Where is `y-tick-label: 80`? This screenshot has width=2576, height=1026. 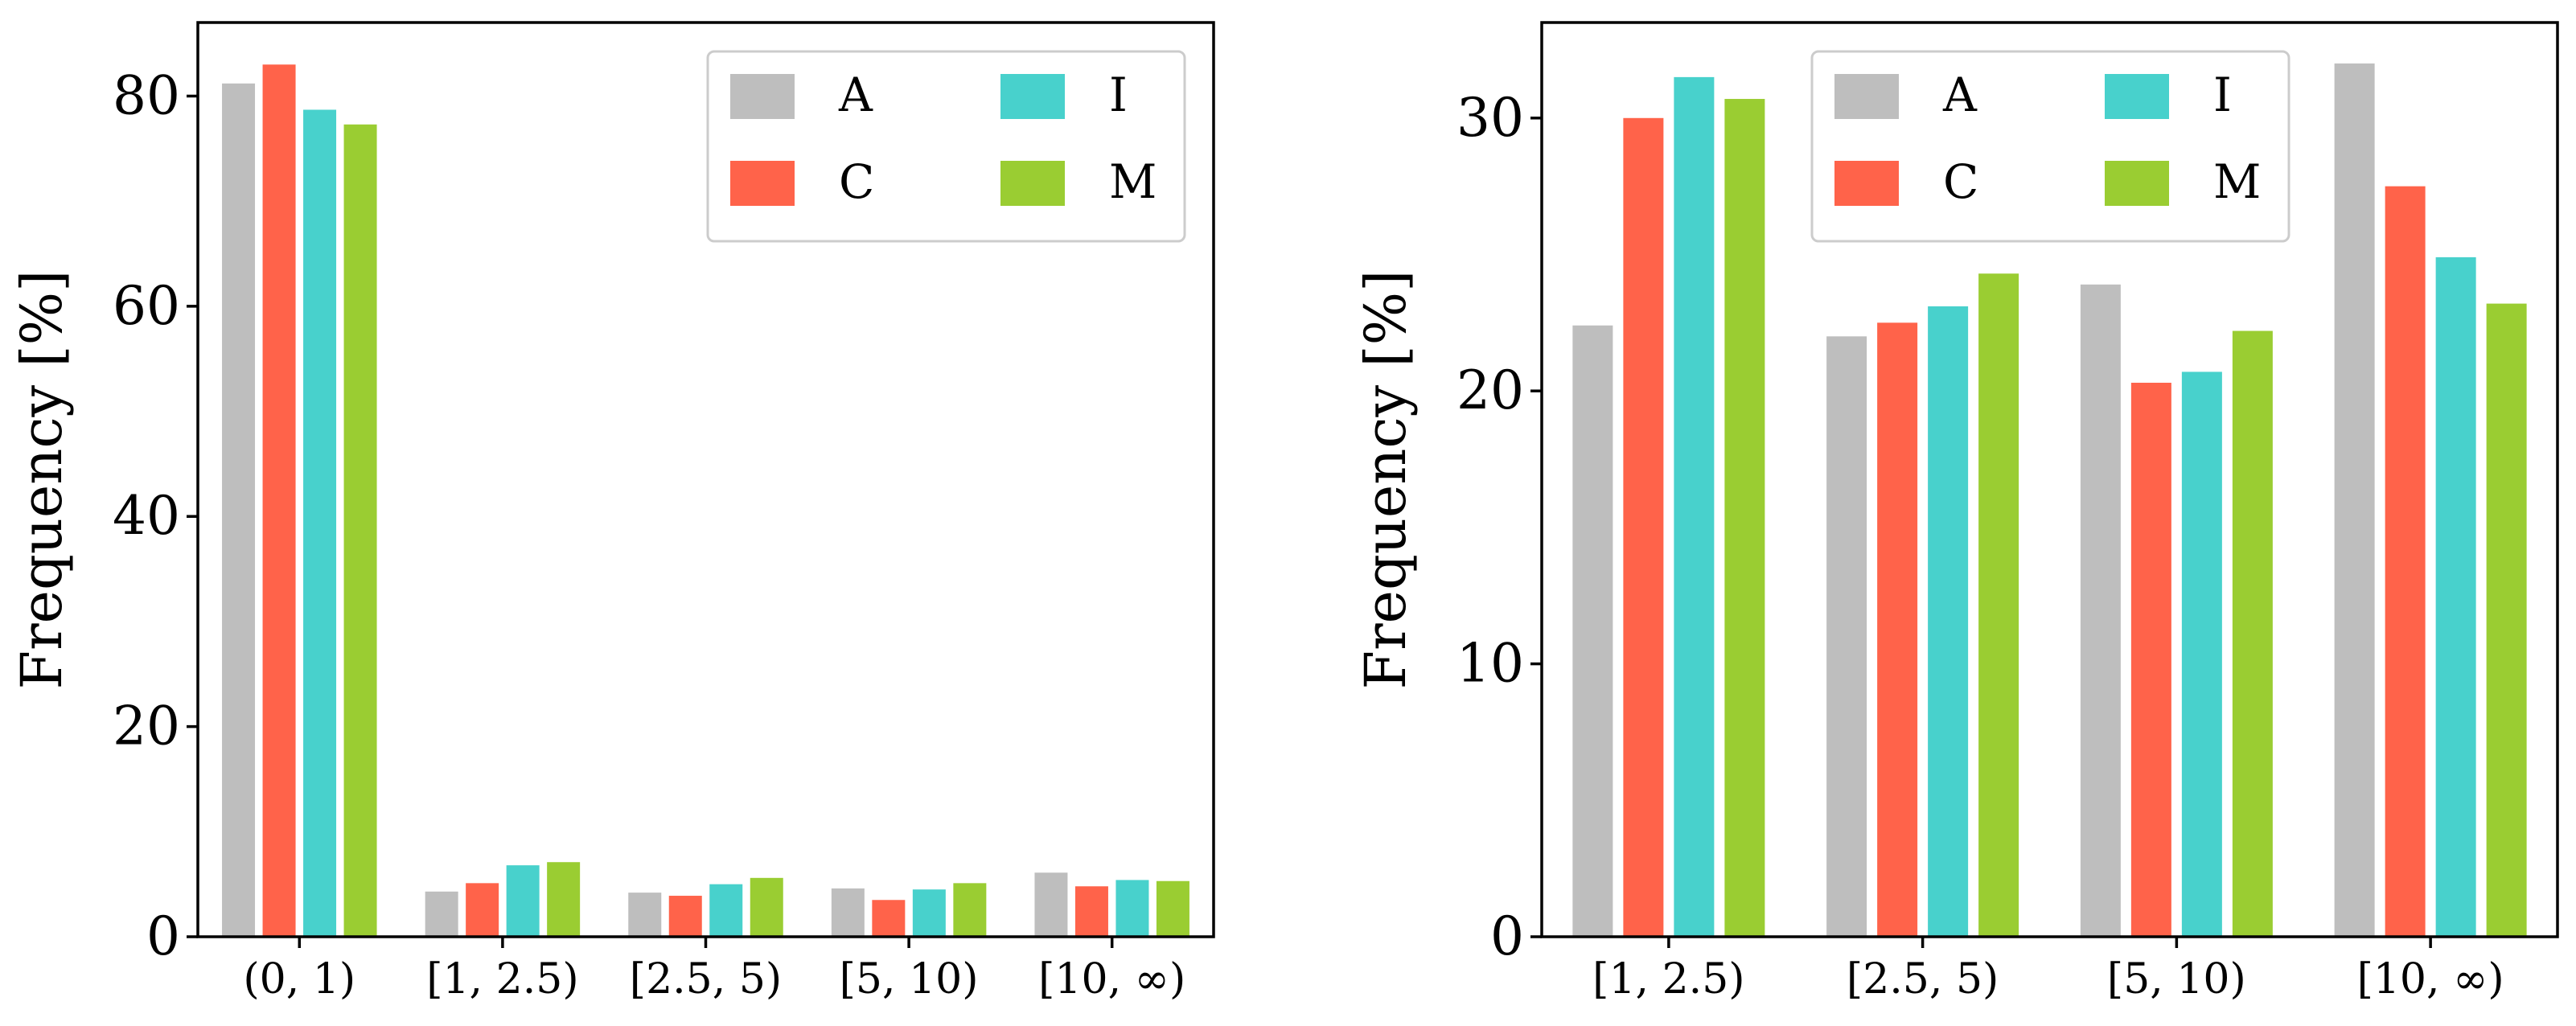
y-tick-label: 80 is located at coordinates (146, 95).